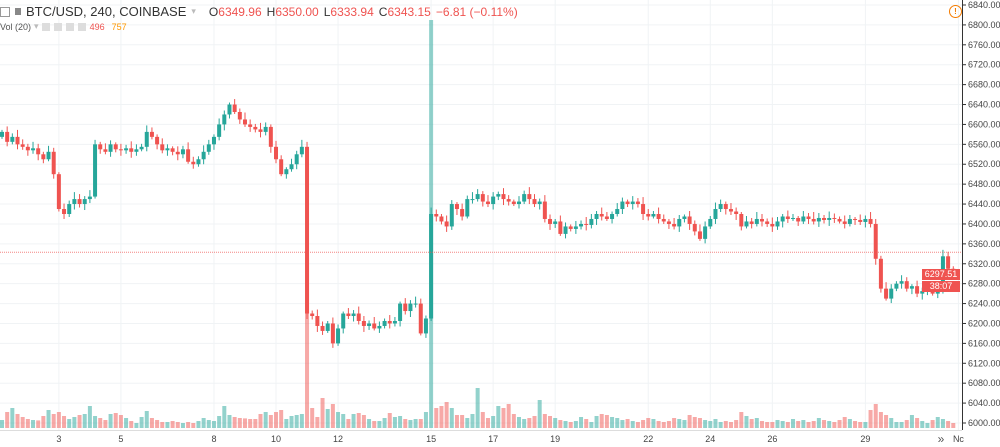  Describe the element at coordinates (984, 144) in the screenshot. I see `y-tick-label: 6560.00` at that location.